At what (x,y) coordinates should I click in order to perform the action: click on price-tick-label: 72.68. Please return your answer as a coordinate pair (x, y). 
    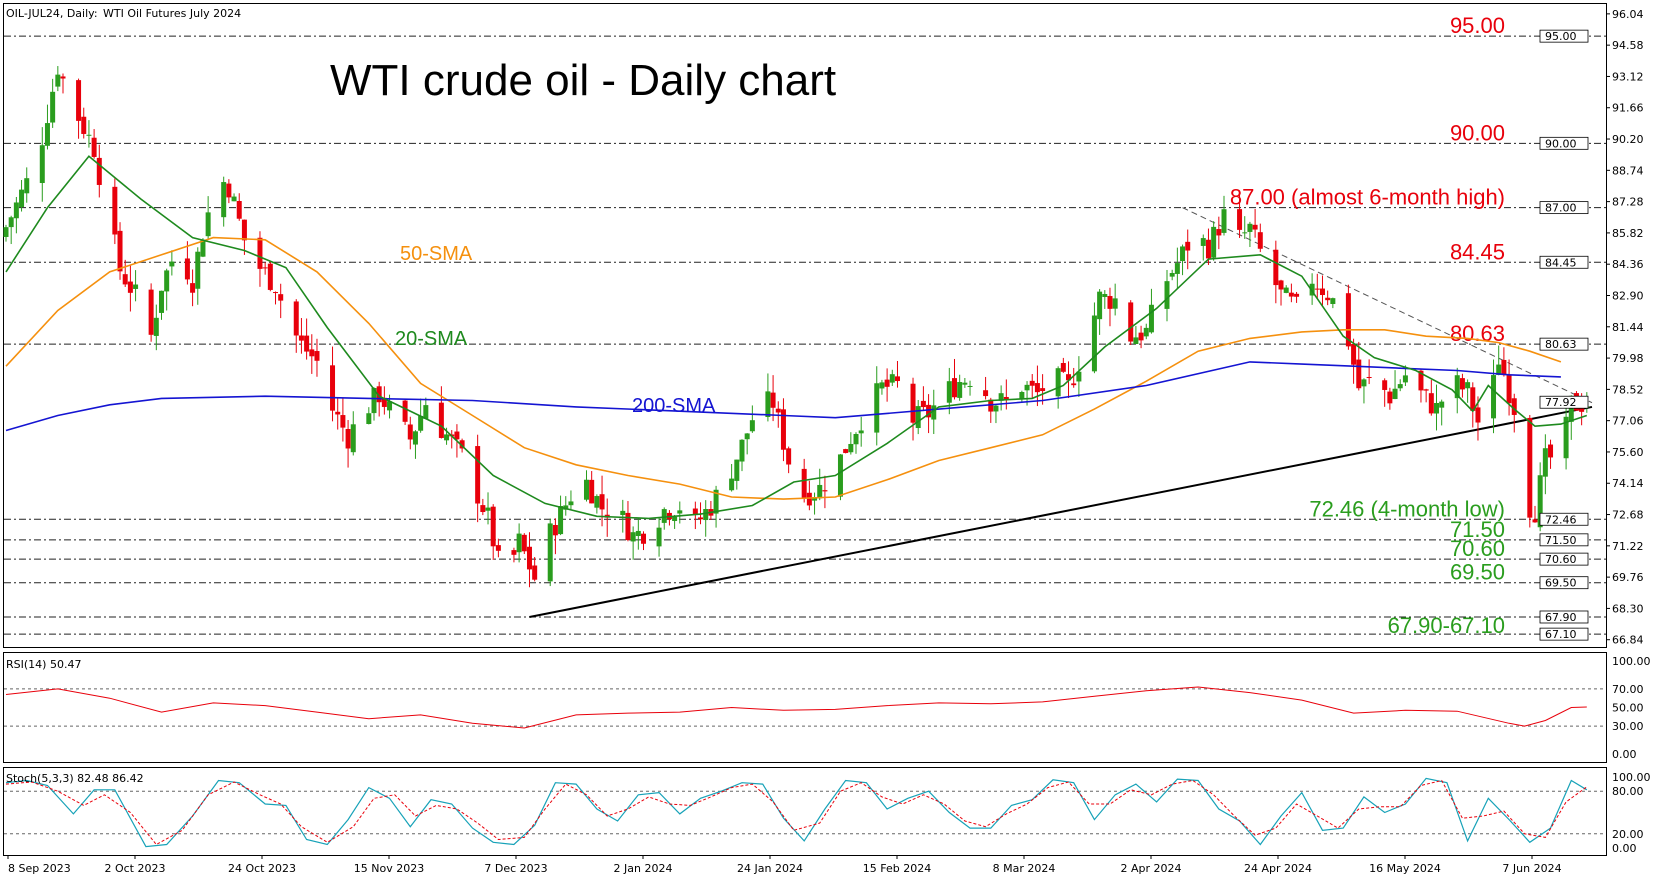
    Looking at the image, I should click on (1628, 515).